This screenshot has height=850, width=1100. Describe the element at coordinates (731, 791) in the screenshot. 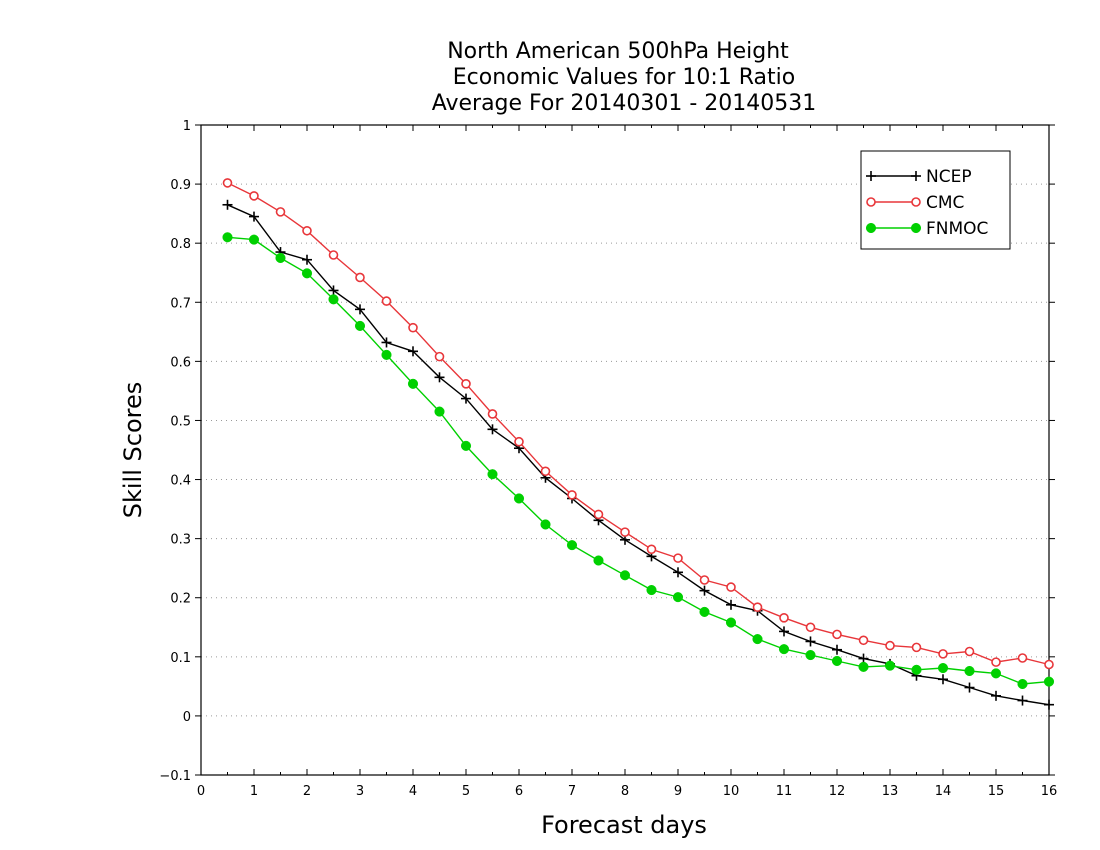

I see `x-tick-label: 10` at that location.